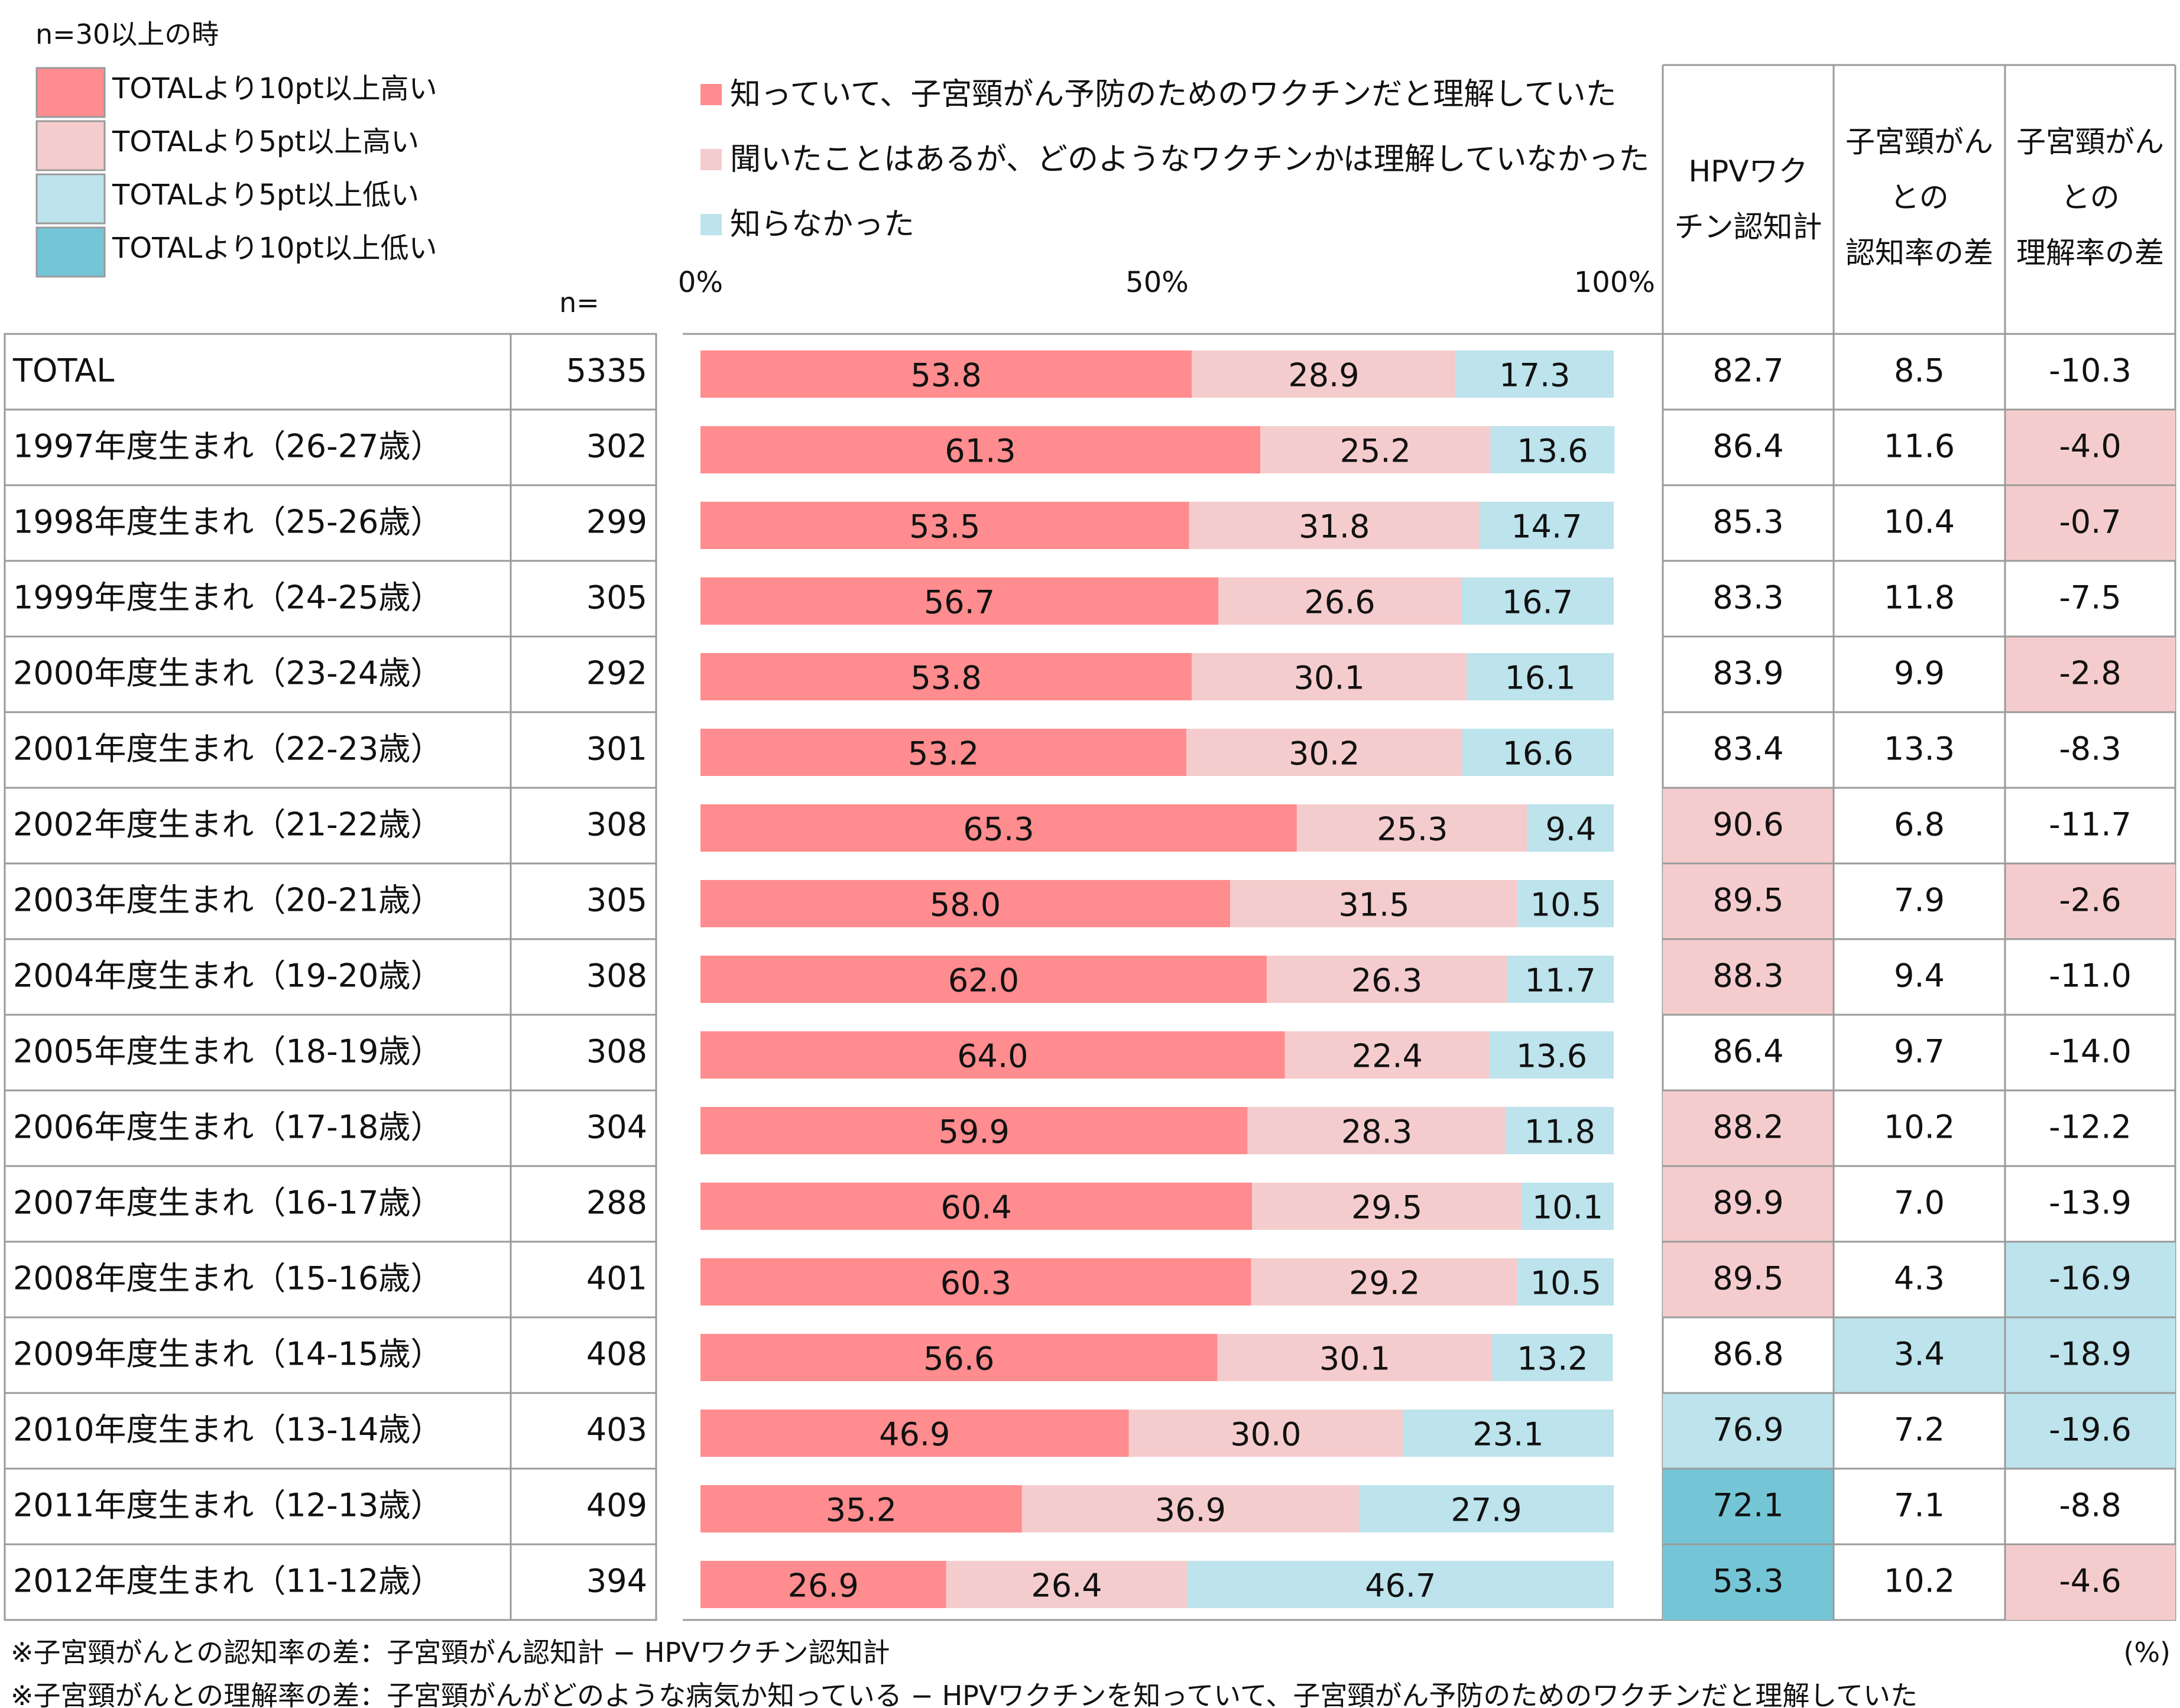  What do you see at coordinates (227, 1430) in the screenshot?
I see `row-label: 2010年度生まれ（13-14歳）` at bounding box center [227, 1430].